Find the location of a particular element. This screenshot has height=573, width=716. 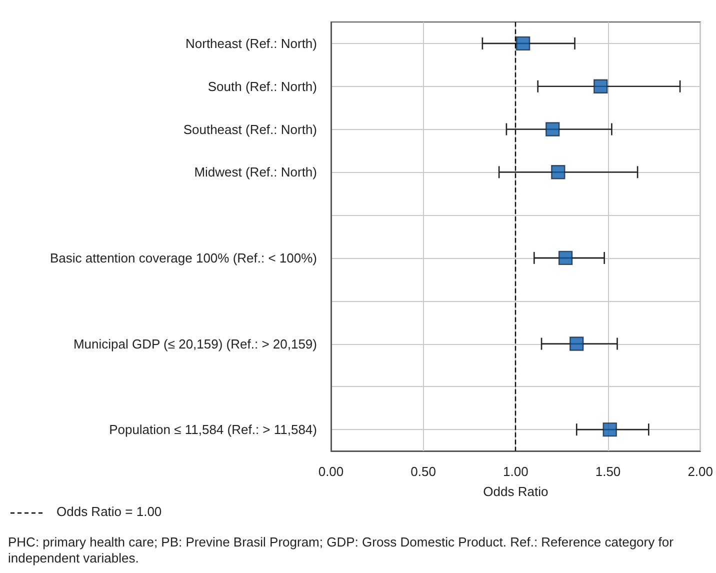

x-axis-title: Odds Ratio is located at coordinates (515, 491).